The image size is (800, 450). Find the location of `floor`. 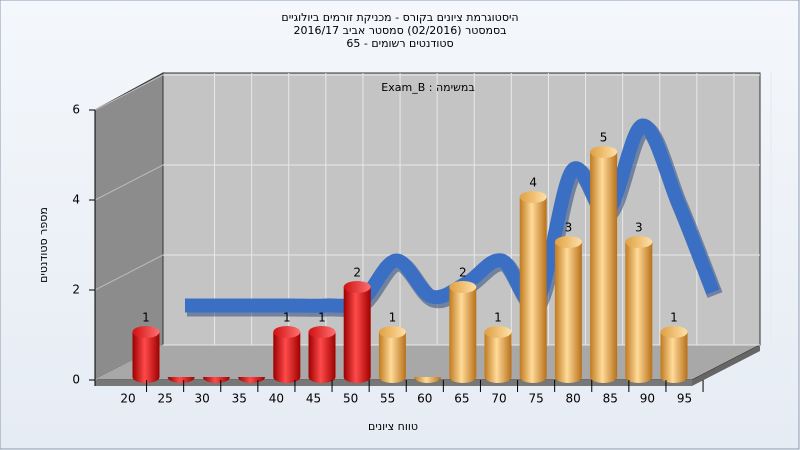

floor is located at coordinates (427, 362).